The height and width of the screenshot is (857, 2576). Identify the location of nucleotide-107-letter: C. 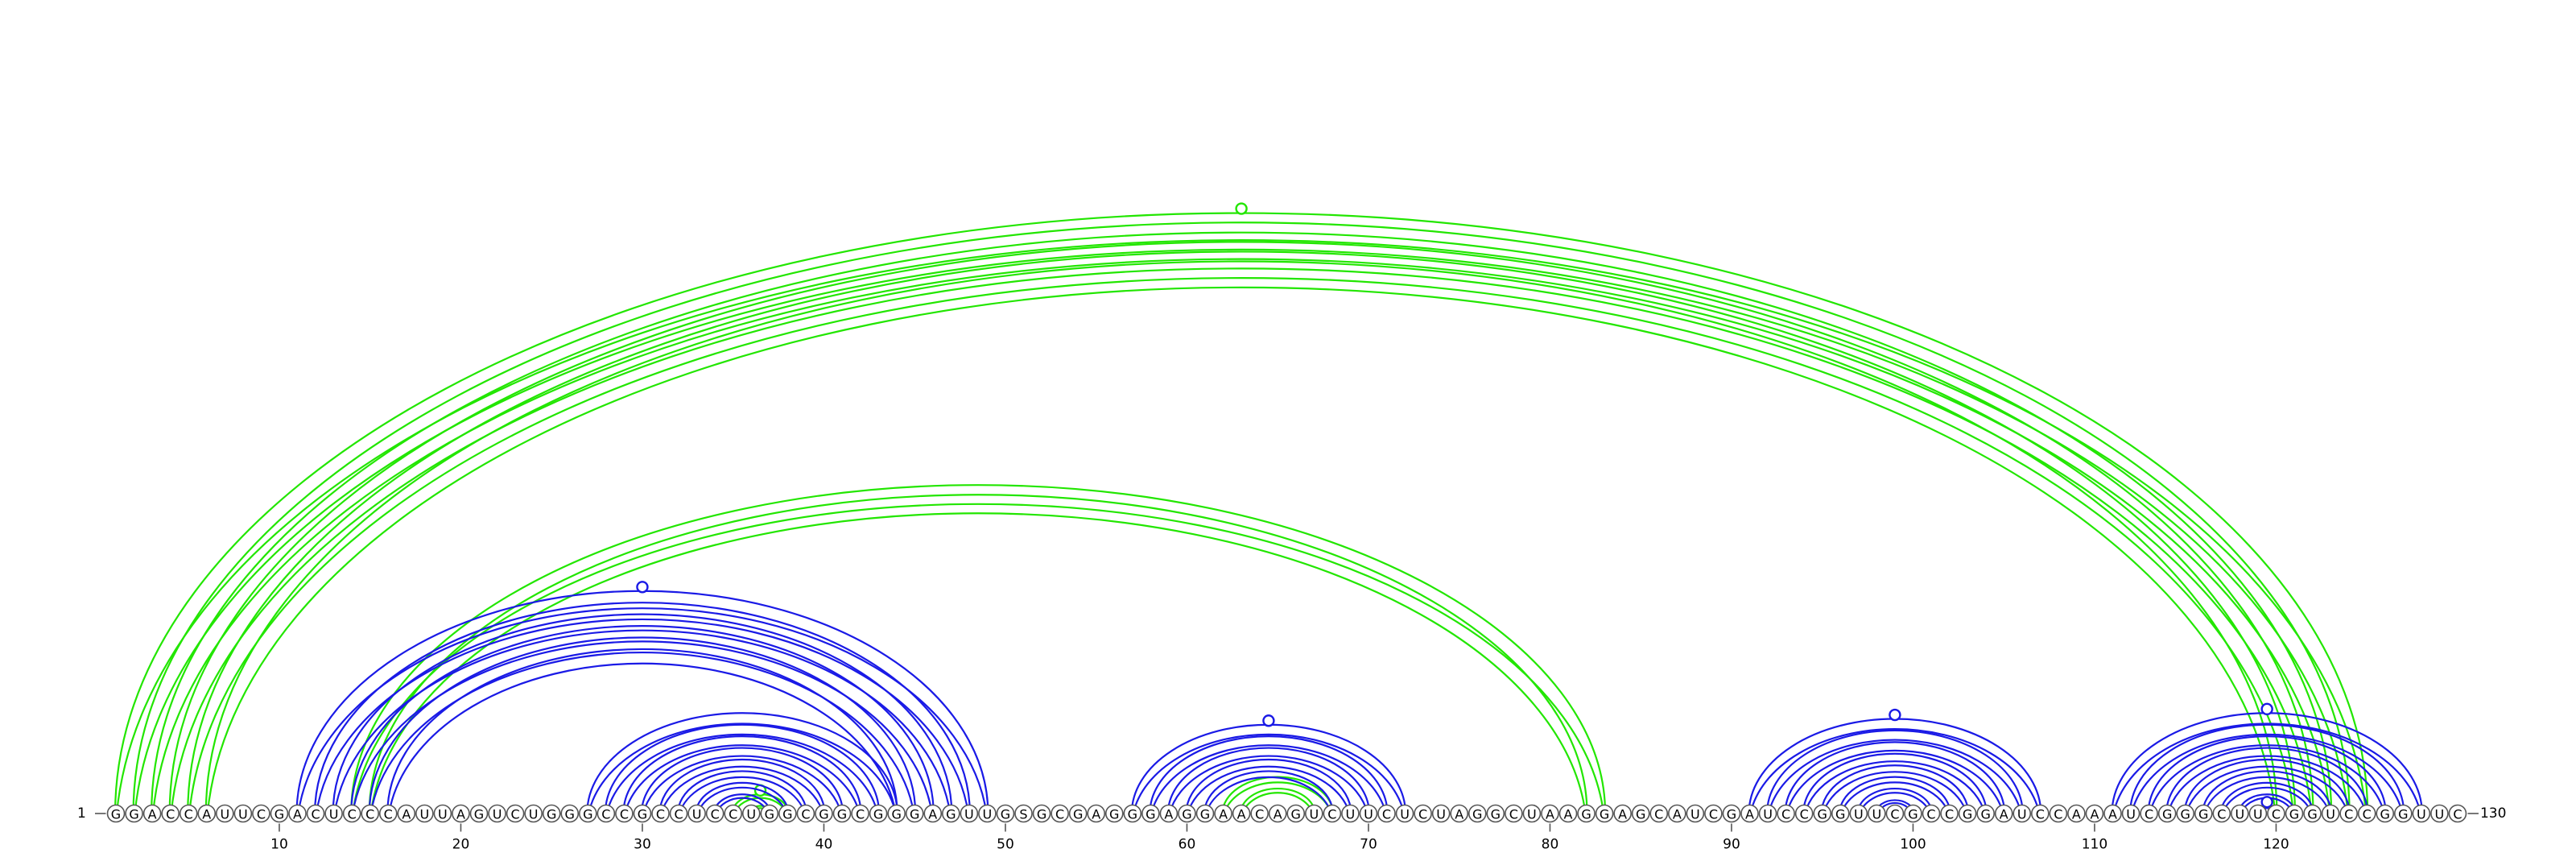
(2040, 814).